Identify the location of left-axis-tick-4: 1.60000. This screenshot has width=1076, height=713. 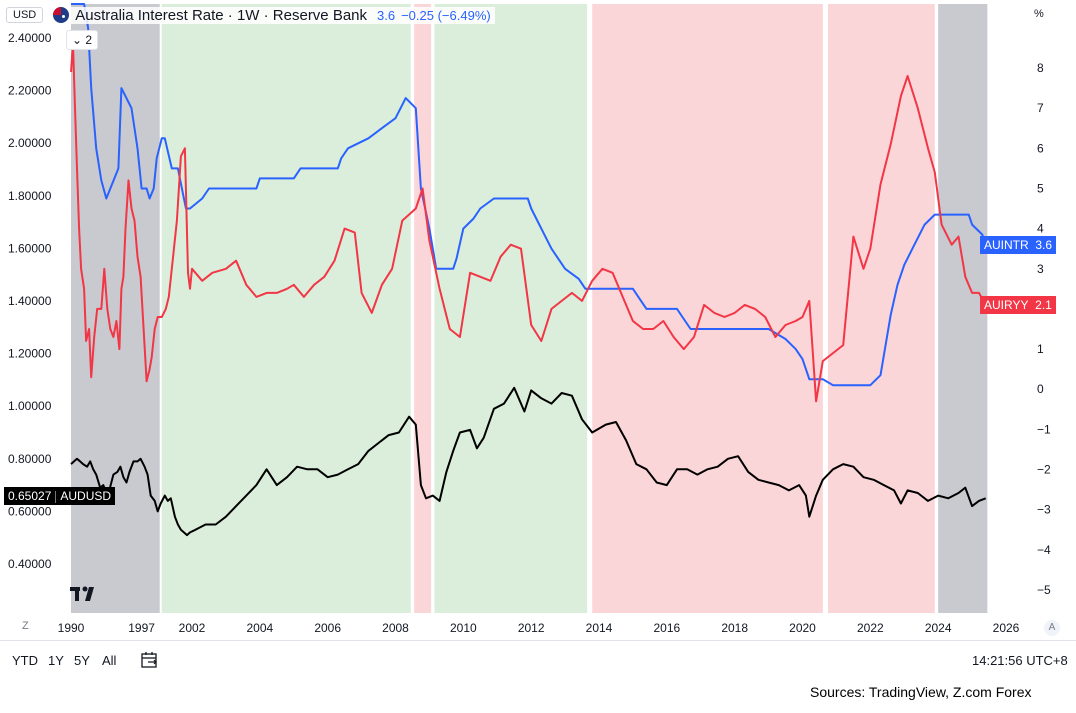
(30, 248).